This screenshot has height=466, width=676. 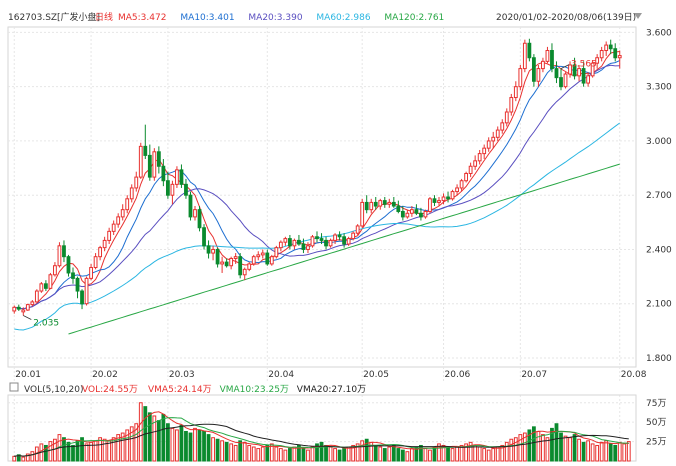 What do you see at coordinates (321, 440) in the screenshot?
I see `vma20-line` at bounding box center [321, 440].